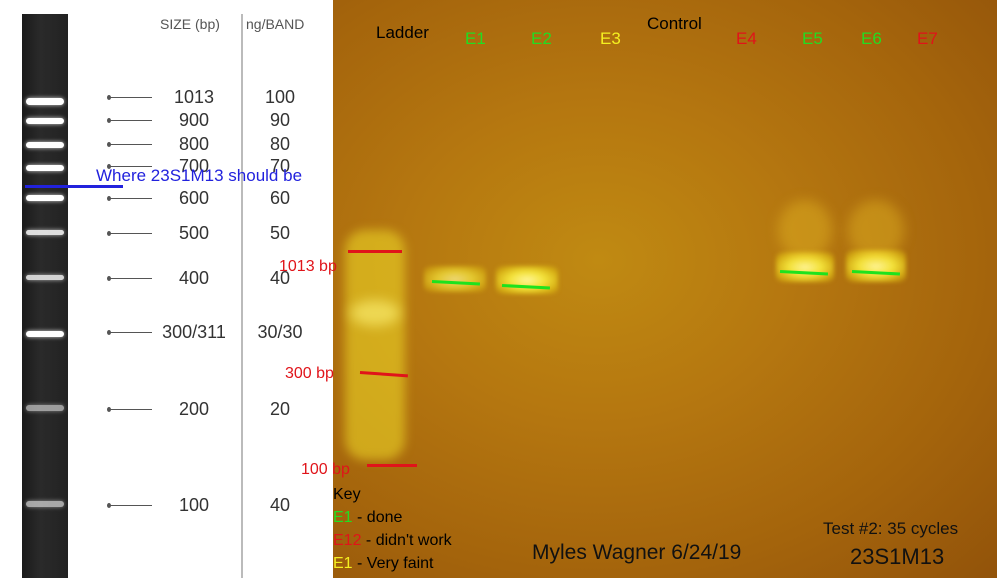  I want to click on ng-label: 30/30, so click(280, 332).